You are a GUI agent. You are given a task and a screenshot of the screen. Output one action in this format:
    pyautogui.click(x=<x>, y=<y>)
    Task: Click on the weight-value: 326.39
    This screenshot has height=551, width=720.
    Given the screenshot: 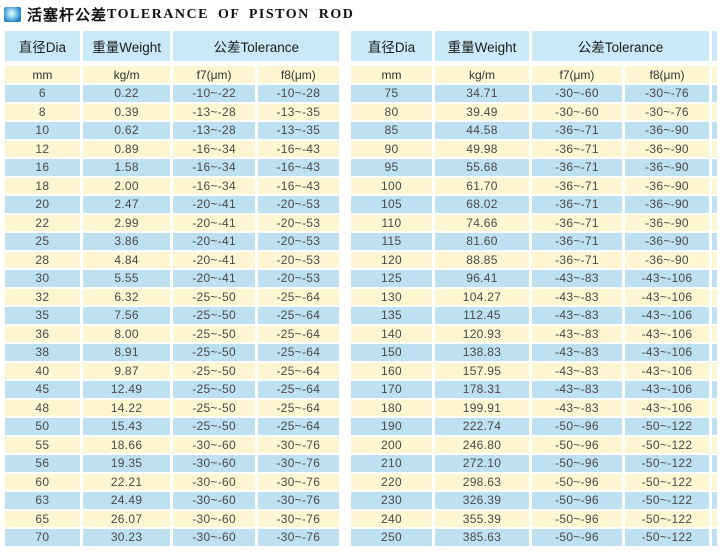 What is the action you would take?
    pyautogui.click(x=481, y=500)
    